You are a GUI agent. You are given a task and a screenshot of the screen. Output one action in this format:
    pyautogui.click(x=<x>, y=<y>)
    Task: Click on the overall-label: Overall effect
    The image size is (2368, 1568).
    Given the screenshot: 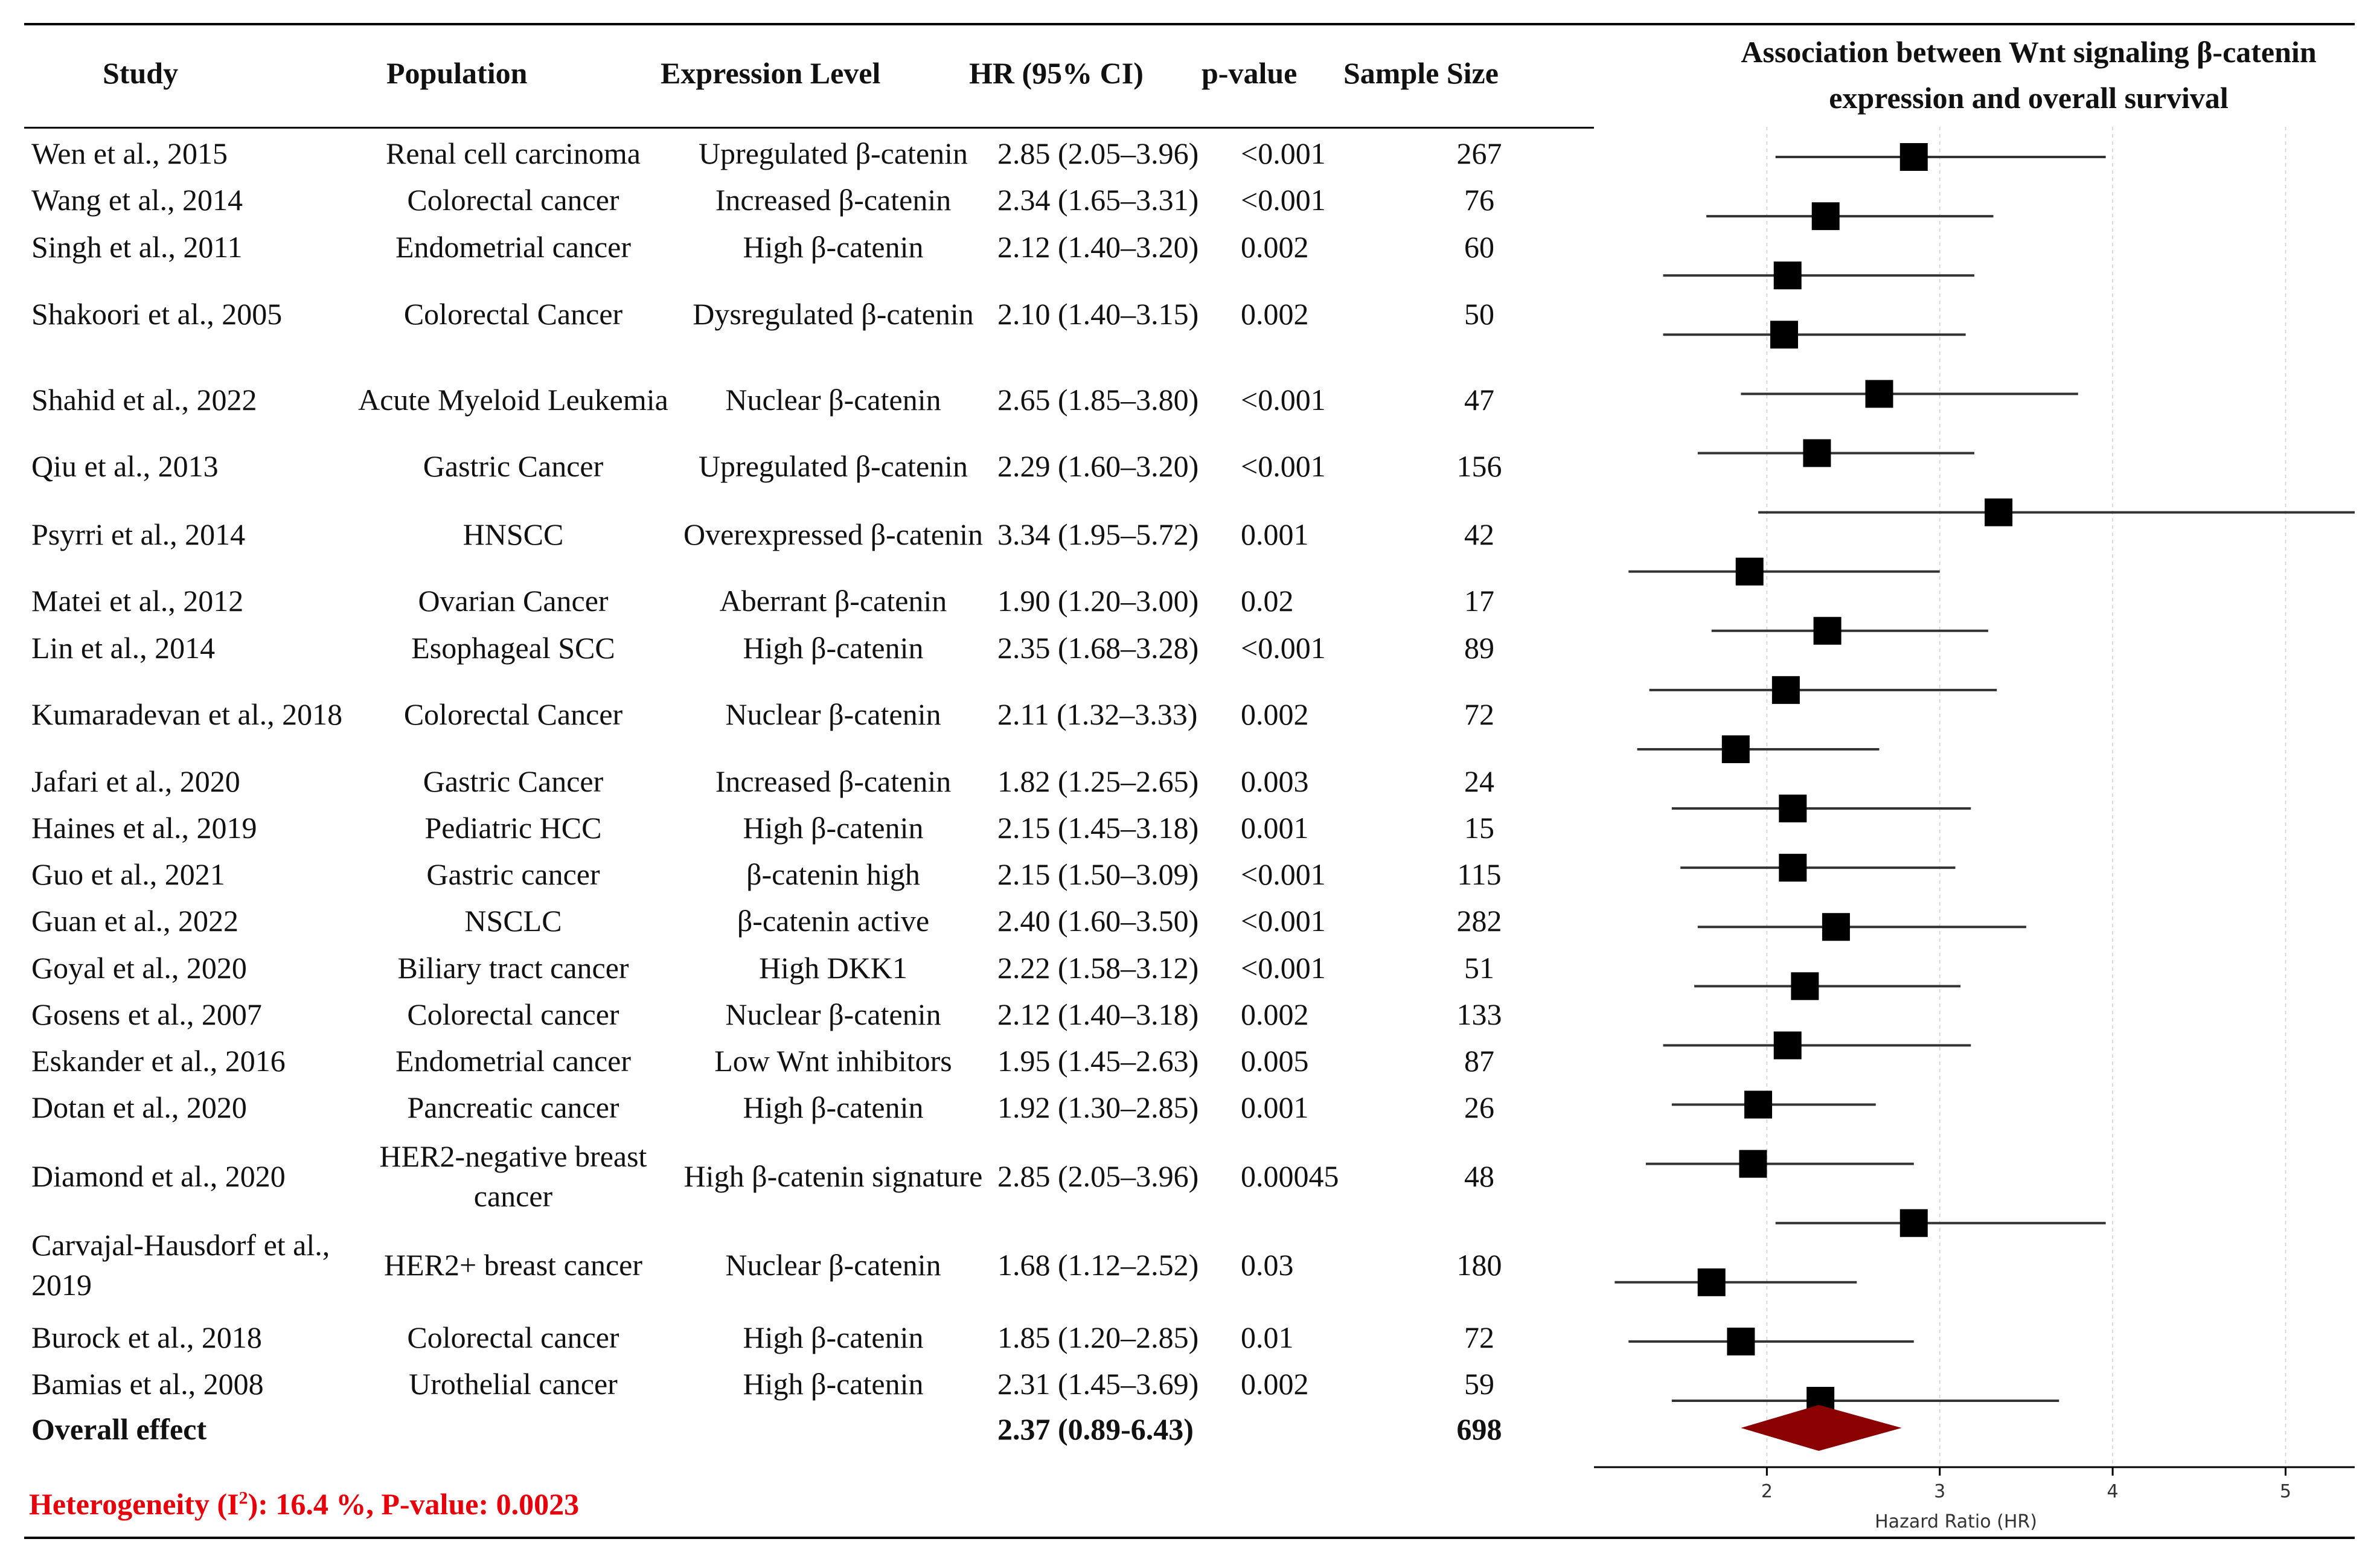 What is the action you would take?
    pyautogui.click(x=119, y=1429)
    